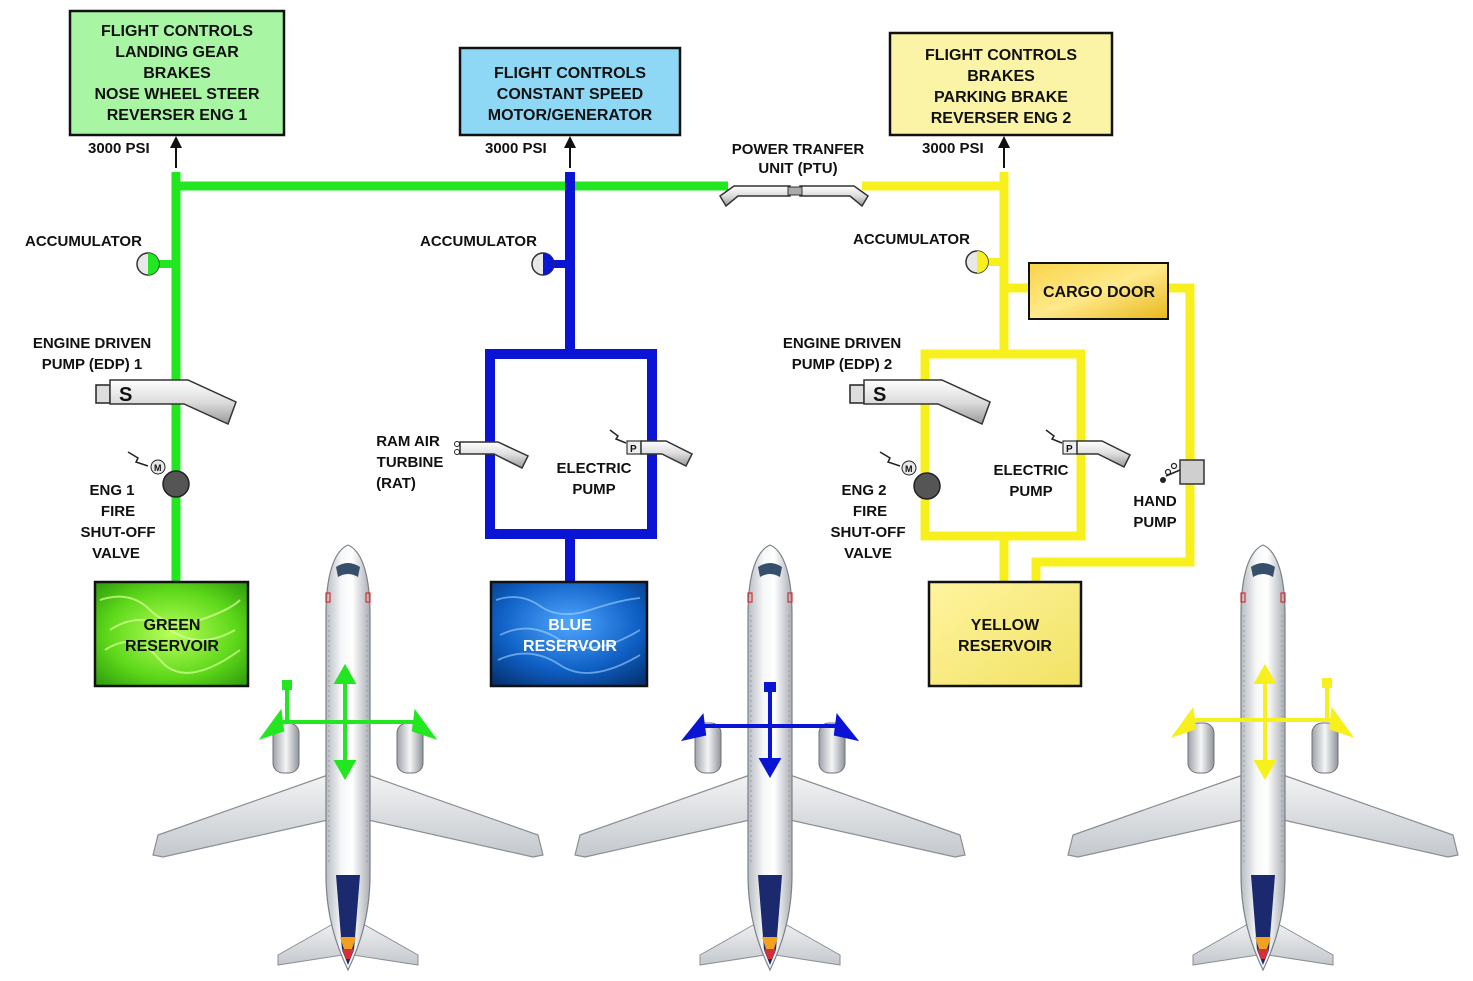 This screenshot has height=981, width=1473. What do you see at coordinates (92, 364) in the screenshot?
I see `svg-text: PUMP (EDP) 1` at bounding box center [92, 364].